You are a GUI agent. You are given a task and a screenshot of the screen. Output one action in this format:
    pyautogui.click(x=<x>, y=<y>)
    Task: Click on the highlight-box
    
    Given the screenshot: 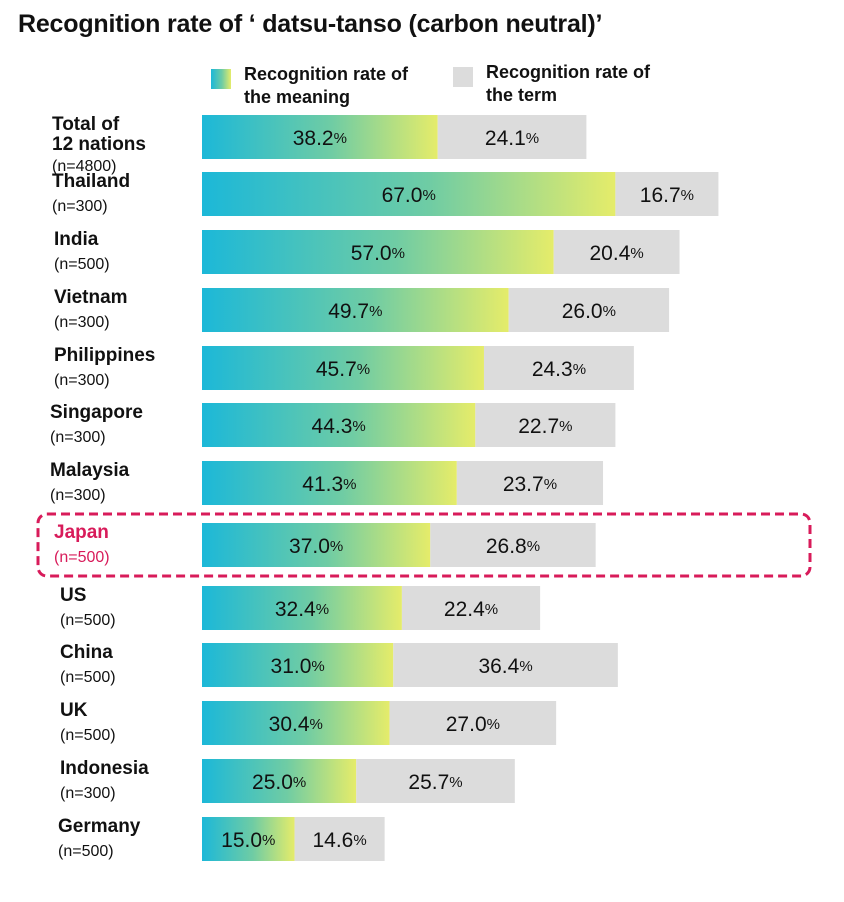 What is the action you would take?
    pyautogui.click(x=424, y=545)
    